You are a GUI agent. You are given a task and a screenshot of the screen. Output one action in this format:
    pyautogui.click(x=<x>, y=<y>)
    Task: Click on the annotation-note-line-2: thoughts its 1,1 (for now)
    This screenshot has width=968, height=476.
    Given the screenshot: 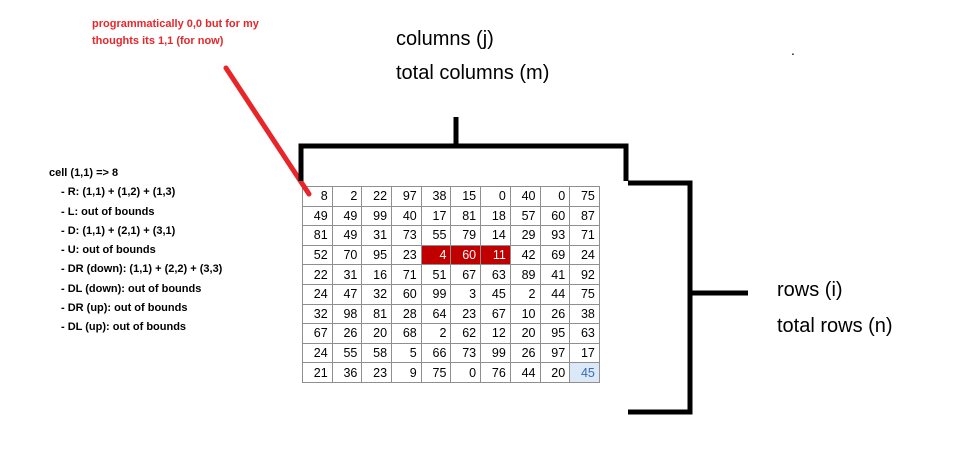 What is the action you would take?
    pyautogui.click(x=158, y=41)
    